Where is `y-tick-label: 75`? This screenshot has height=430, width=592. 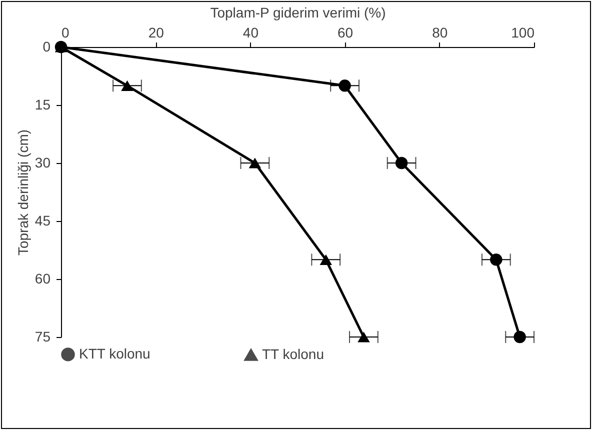 y-tick-label: 75 is located at coordinates (42, 336).